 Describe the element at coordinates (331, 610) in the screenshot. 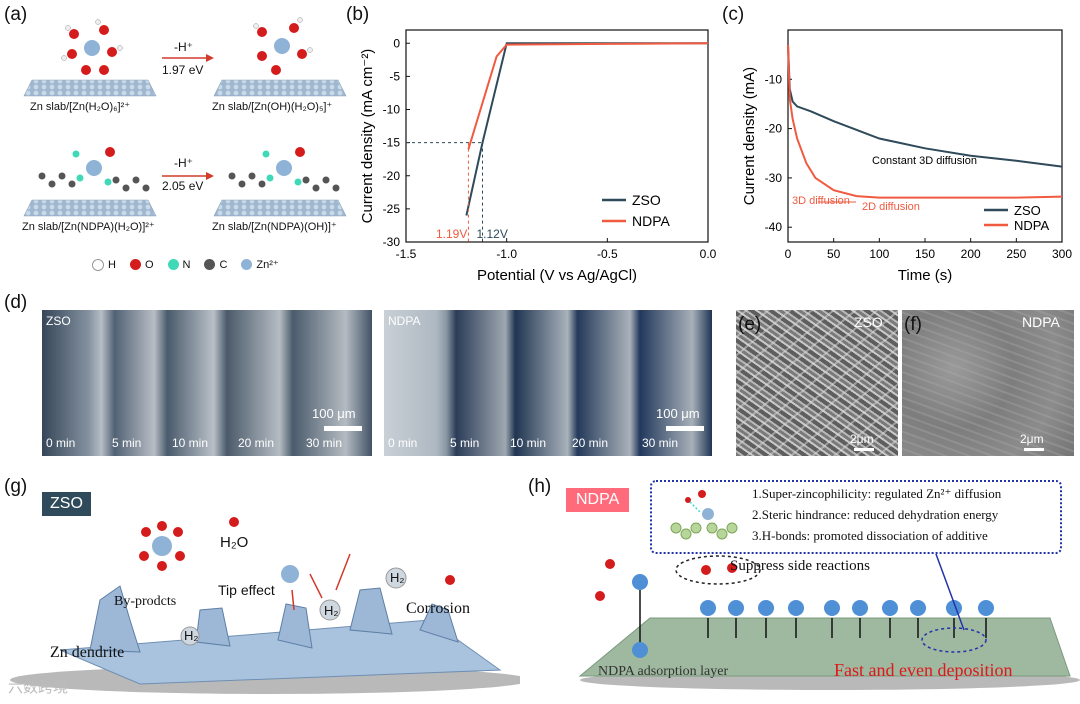

I see `h2-label-b: H₂` at that location.